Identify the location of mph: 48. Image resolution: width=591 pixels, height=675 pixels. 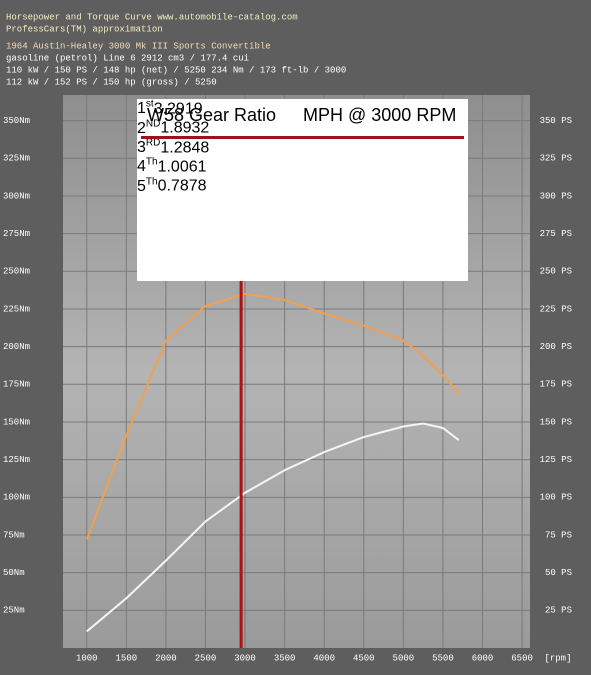
(200, 147).